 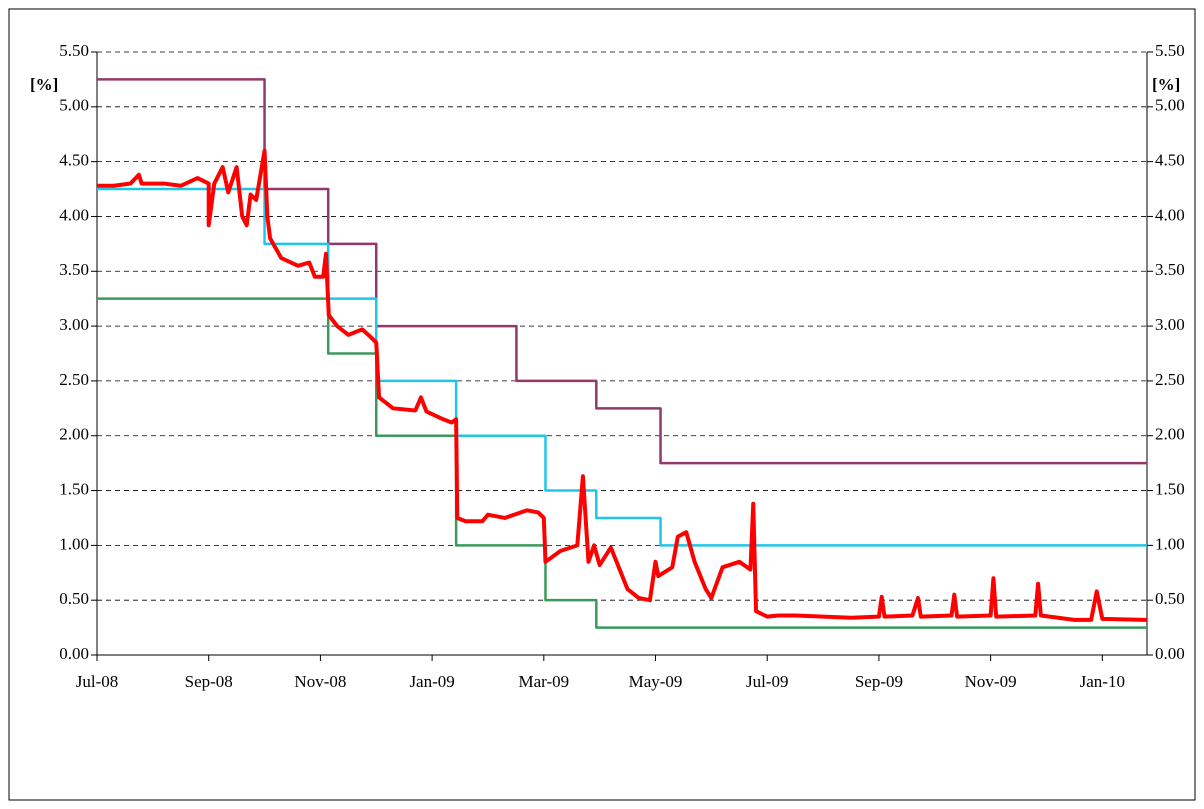 What do you see at coordinates (74, 434) in the screenshot?
I see `y-tick-label: 2.00` at bounding box center [74, 434].